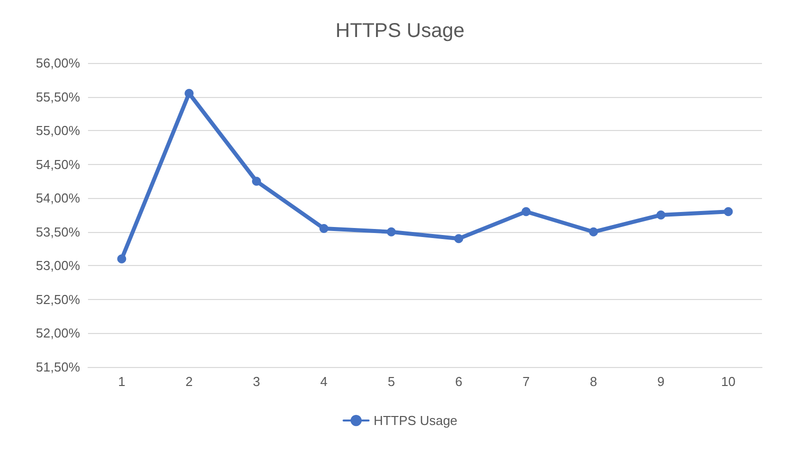 The height and width of the screenshot is (450, 800). What do you see at coordinates (58, 266) in the screenshot?
I see `y-tick-label: 53,00%` at bounding box center [58, 266].